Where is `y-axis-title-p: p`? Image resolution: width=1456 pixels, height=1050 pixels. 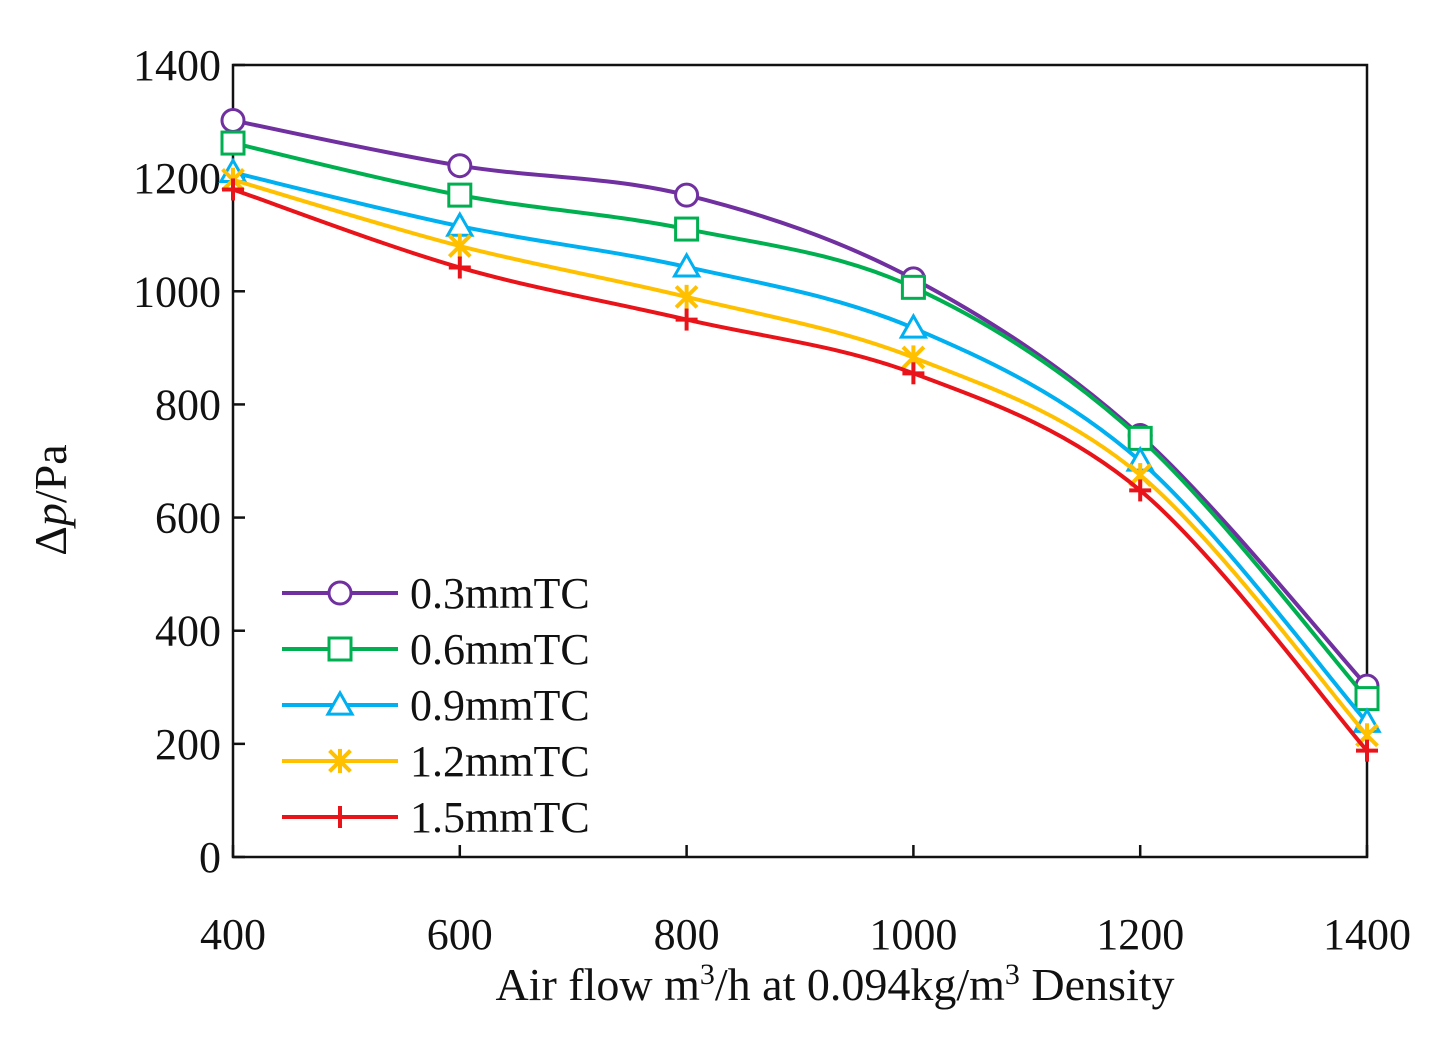
y-axis-title-p: p is located at coordinates (50, 516).